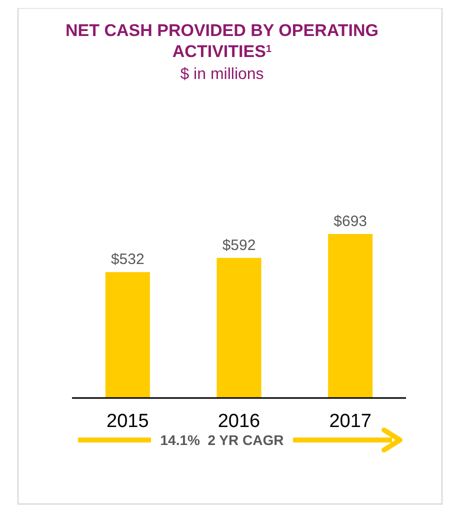 The width and height of the screenshot is (453, 513). I want to click on chart-title: NET CASH PROVIDED BY OPERATING ACTIVITIES$^{1}$, so click(222, 41).